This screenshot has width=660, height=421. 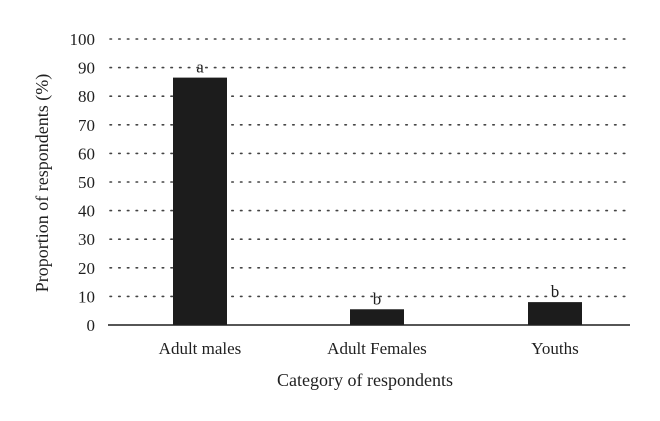 I want to click on y-tick-label: 30, so click(x=86, y=239).